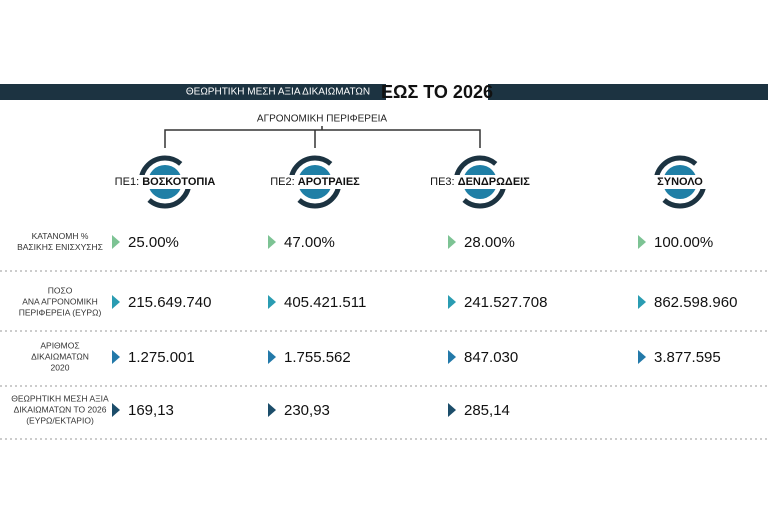  Describe the element at coordinates (278, 92) in the screenshot. I see `header-title: ΘΕΩΡΗΤΙΚΗ ΜΕΣΗ ΑΞΙΑ ΔΙΚΑΙΩΜΑΤΩΝ` at that location.